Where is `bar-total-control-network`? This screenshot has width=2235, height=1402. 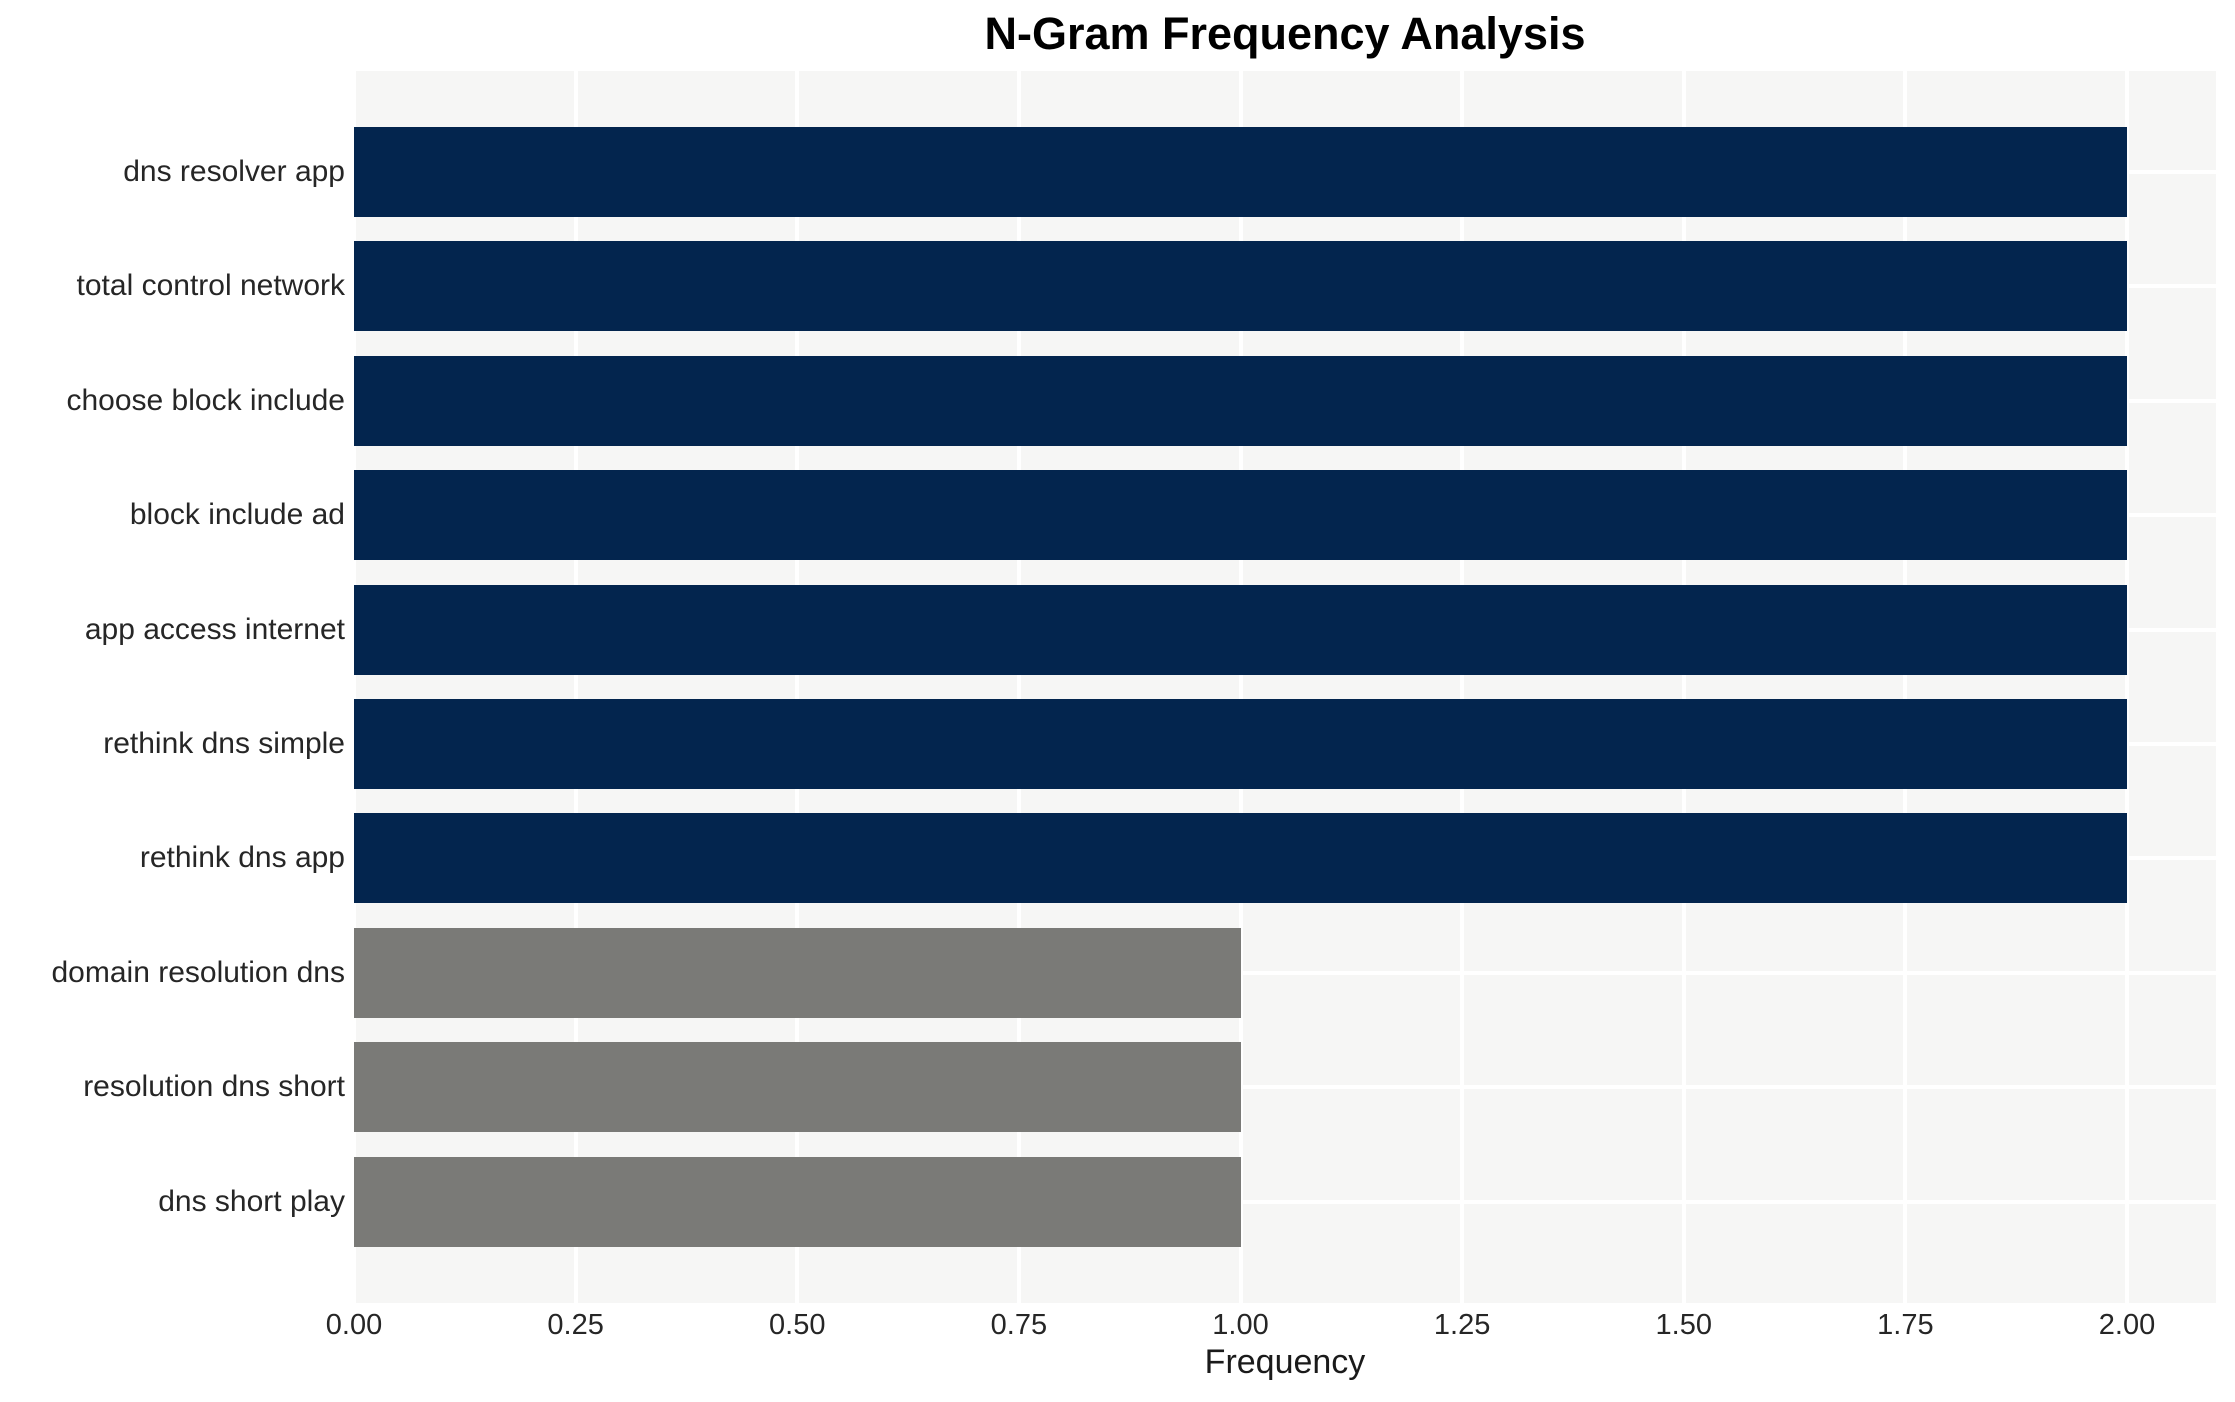 bar-total-control-network is located at coordinates (1240, 286).